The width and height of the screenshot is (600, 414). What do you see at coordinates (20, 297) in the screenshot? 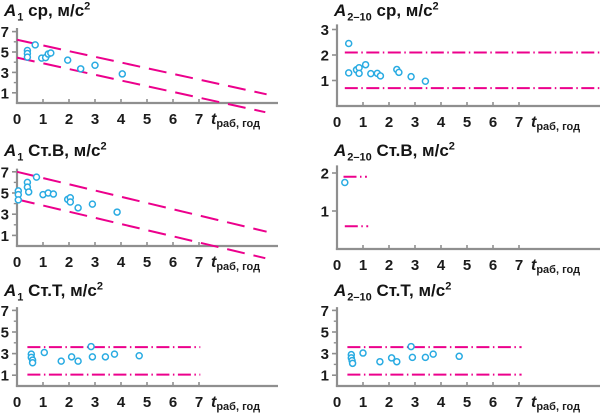
I see `quantity-subscript: 1` at bounding box center [20, 297].